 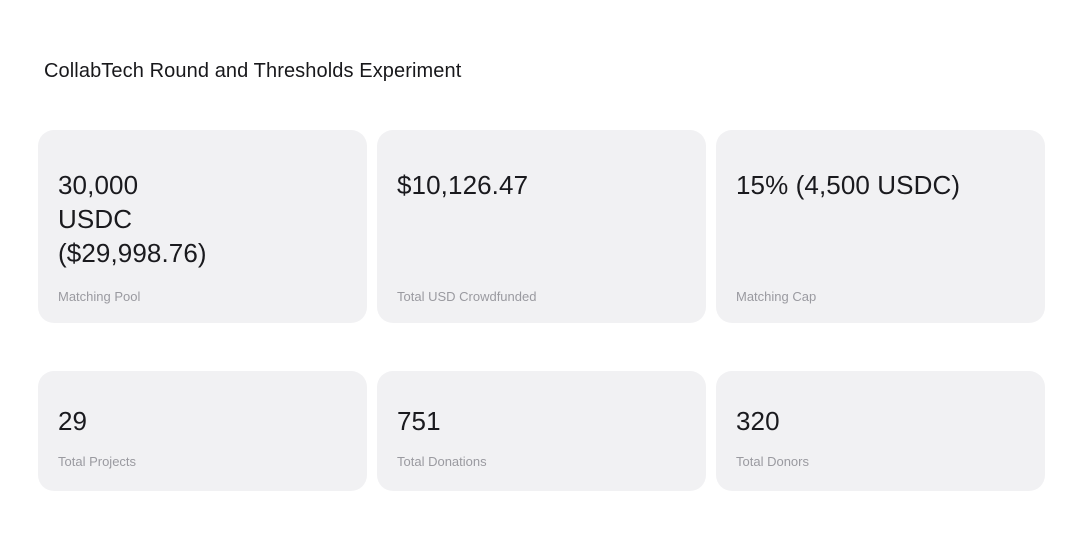 I want to click on matching-cap-label: Matching Cap, so click(x=776, y=296).